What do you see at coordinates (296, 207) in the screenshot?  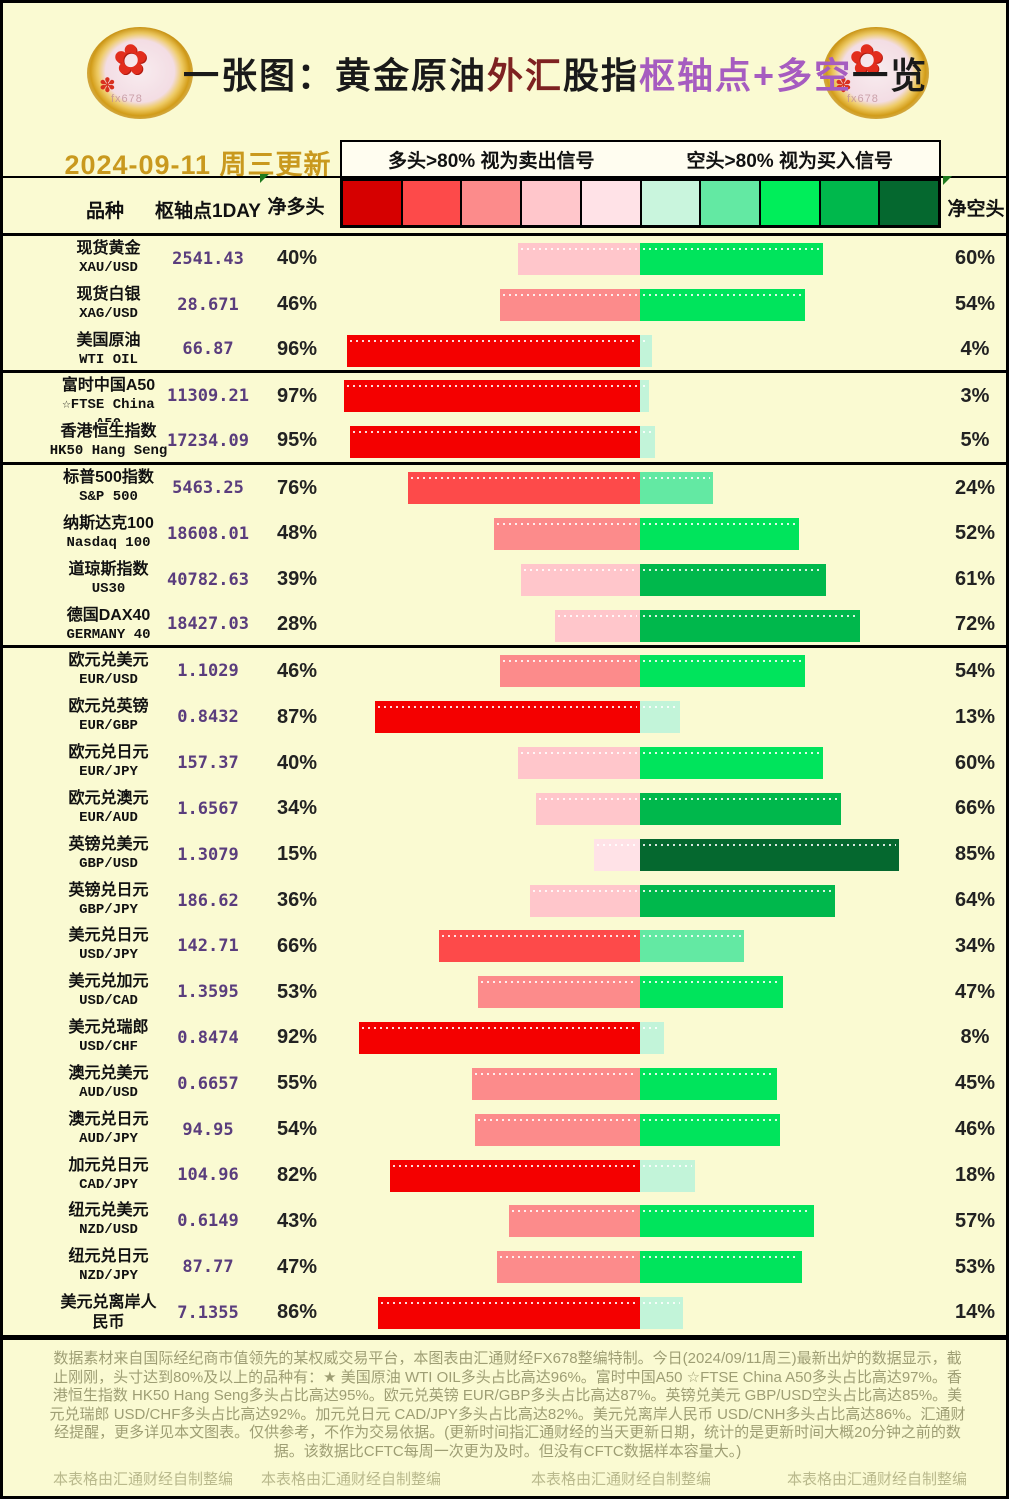 I see `column-header-net-long: 净多头` at bounding box center [296, 207].